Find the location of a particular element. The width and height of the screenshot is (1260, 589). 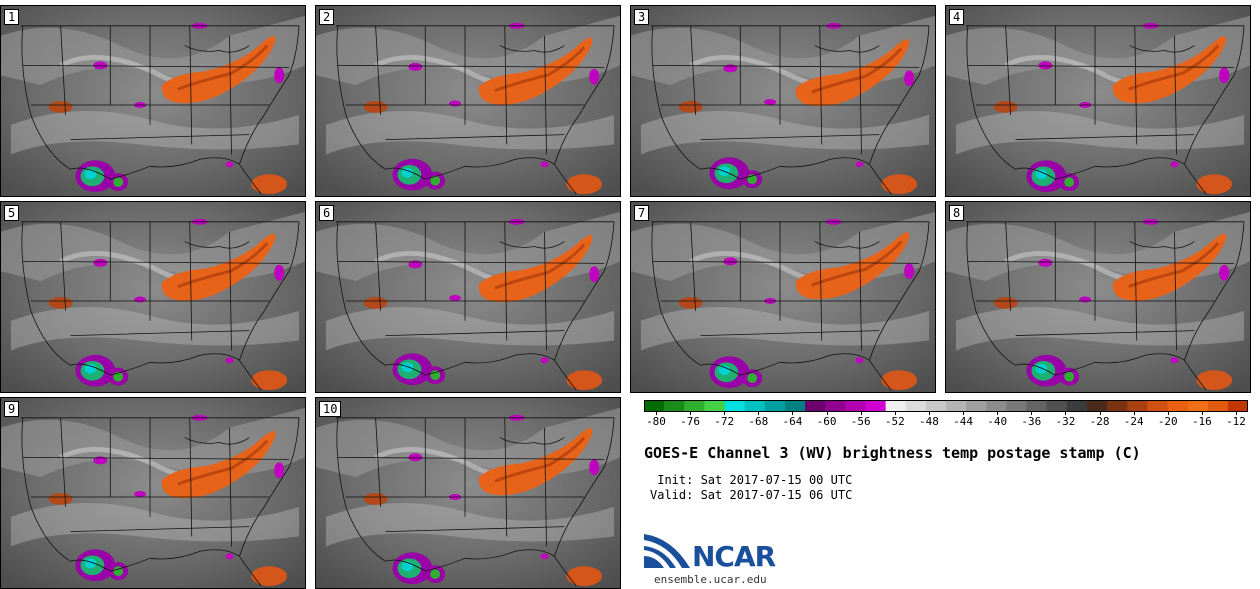

postage-stamp-panel: 3 is located at coordinates (783, 101).